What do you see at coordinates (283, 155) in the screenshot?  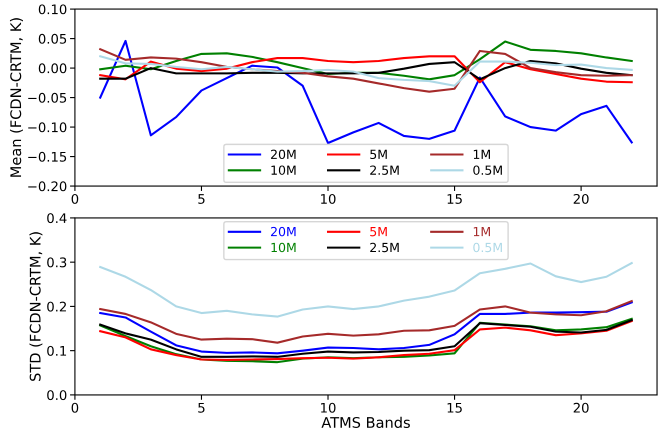 I see `legend-label: 20M` at bounding box center [283, 155].